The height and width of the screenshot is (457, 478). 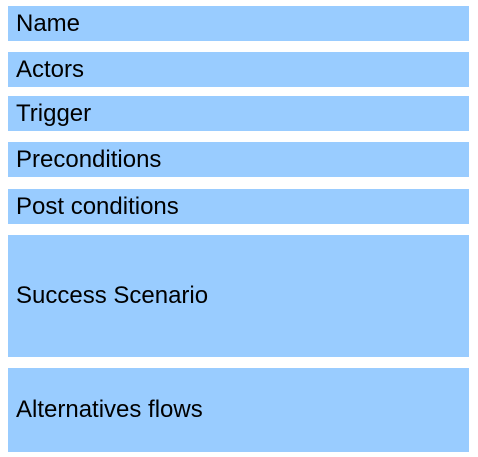 What do you see at coordinates (238, 69) in the screenshot?
I see `field-actors: Actors` at bounding box center [238, 69].